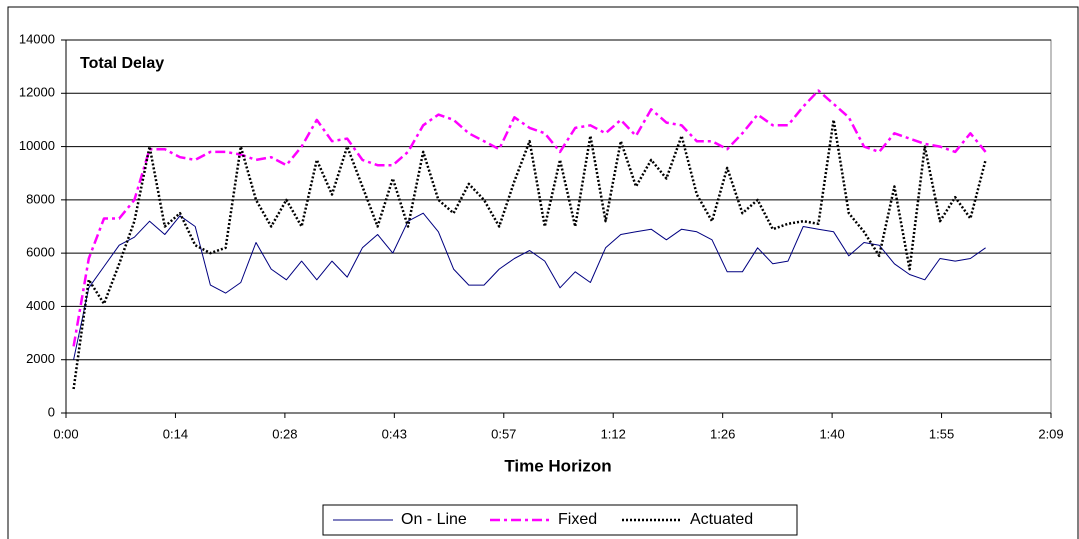  Describe the element at coordinates (40, 198) in the screenshot. I see `y-tick-label: 8000` at that location.